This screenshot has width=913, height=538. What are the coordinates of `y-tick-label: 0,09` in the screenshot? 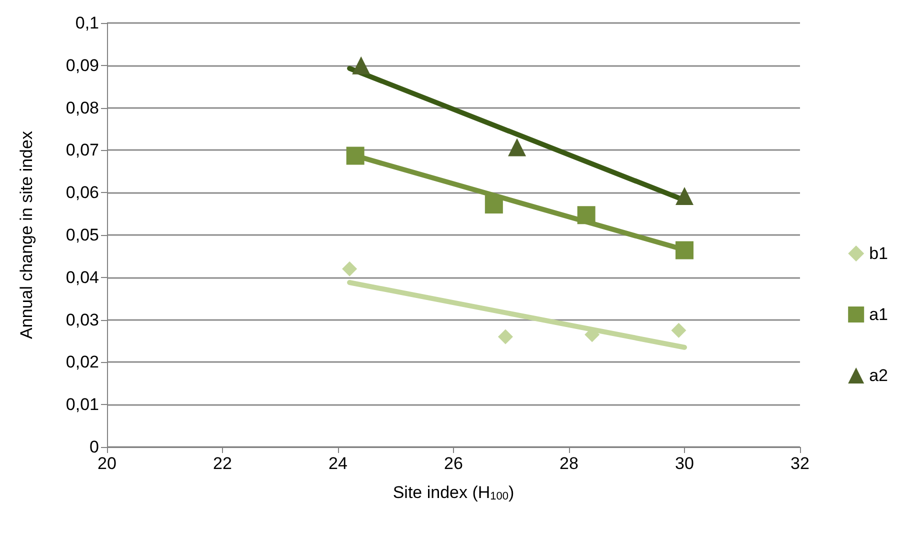 It's located at (82, 65).